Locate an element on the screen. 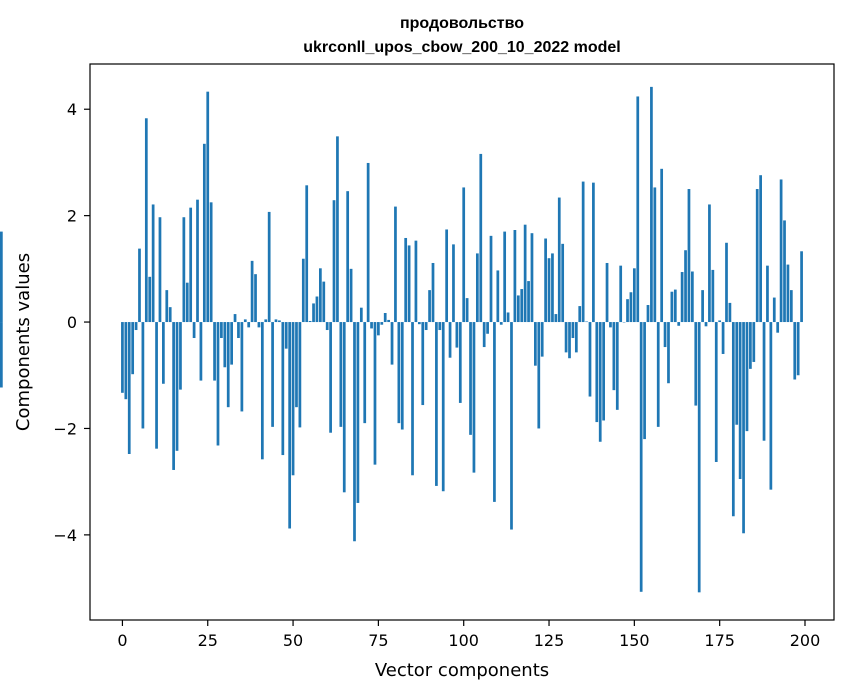  chart-title-line1: продовольство is located at coordinates (462, 23).